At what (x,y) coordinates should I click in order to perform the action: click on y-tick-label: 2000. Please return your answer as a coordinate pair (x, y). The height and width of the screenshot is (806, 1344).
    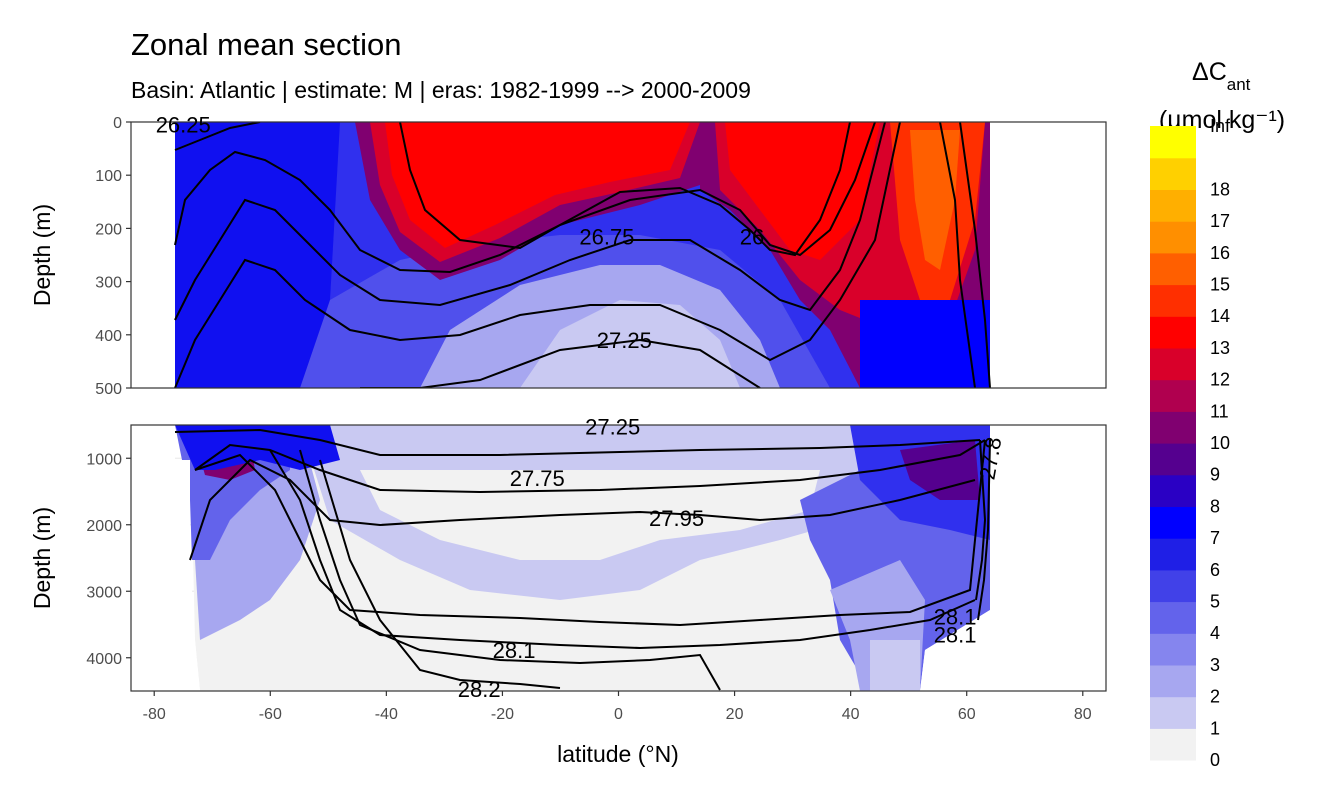
    Looking at the image, I should click on (104, 526).